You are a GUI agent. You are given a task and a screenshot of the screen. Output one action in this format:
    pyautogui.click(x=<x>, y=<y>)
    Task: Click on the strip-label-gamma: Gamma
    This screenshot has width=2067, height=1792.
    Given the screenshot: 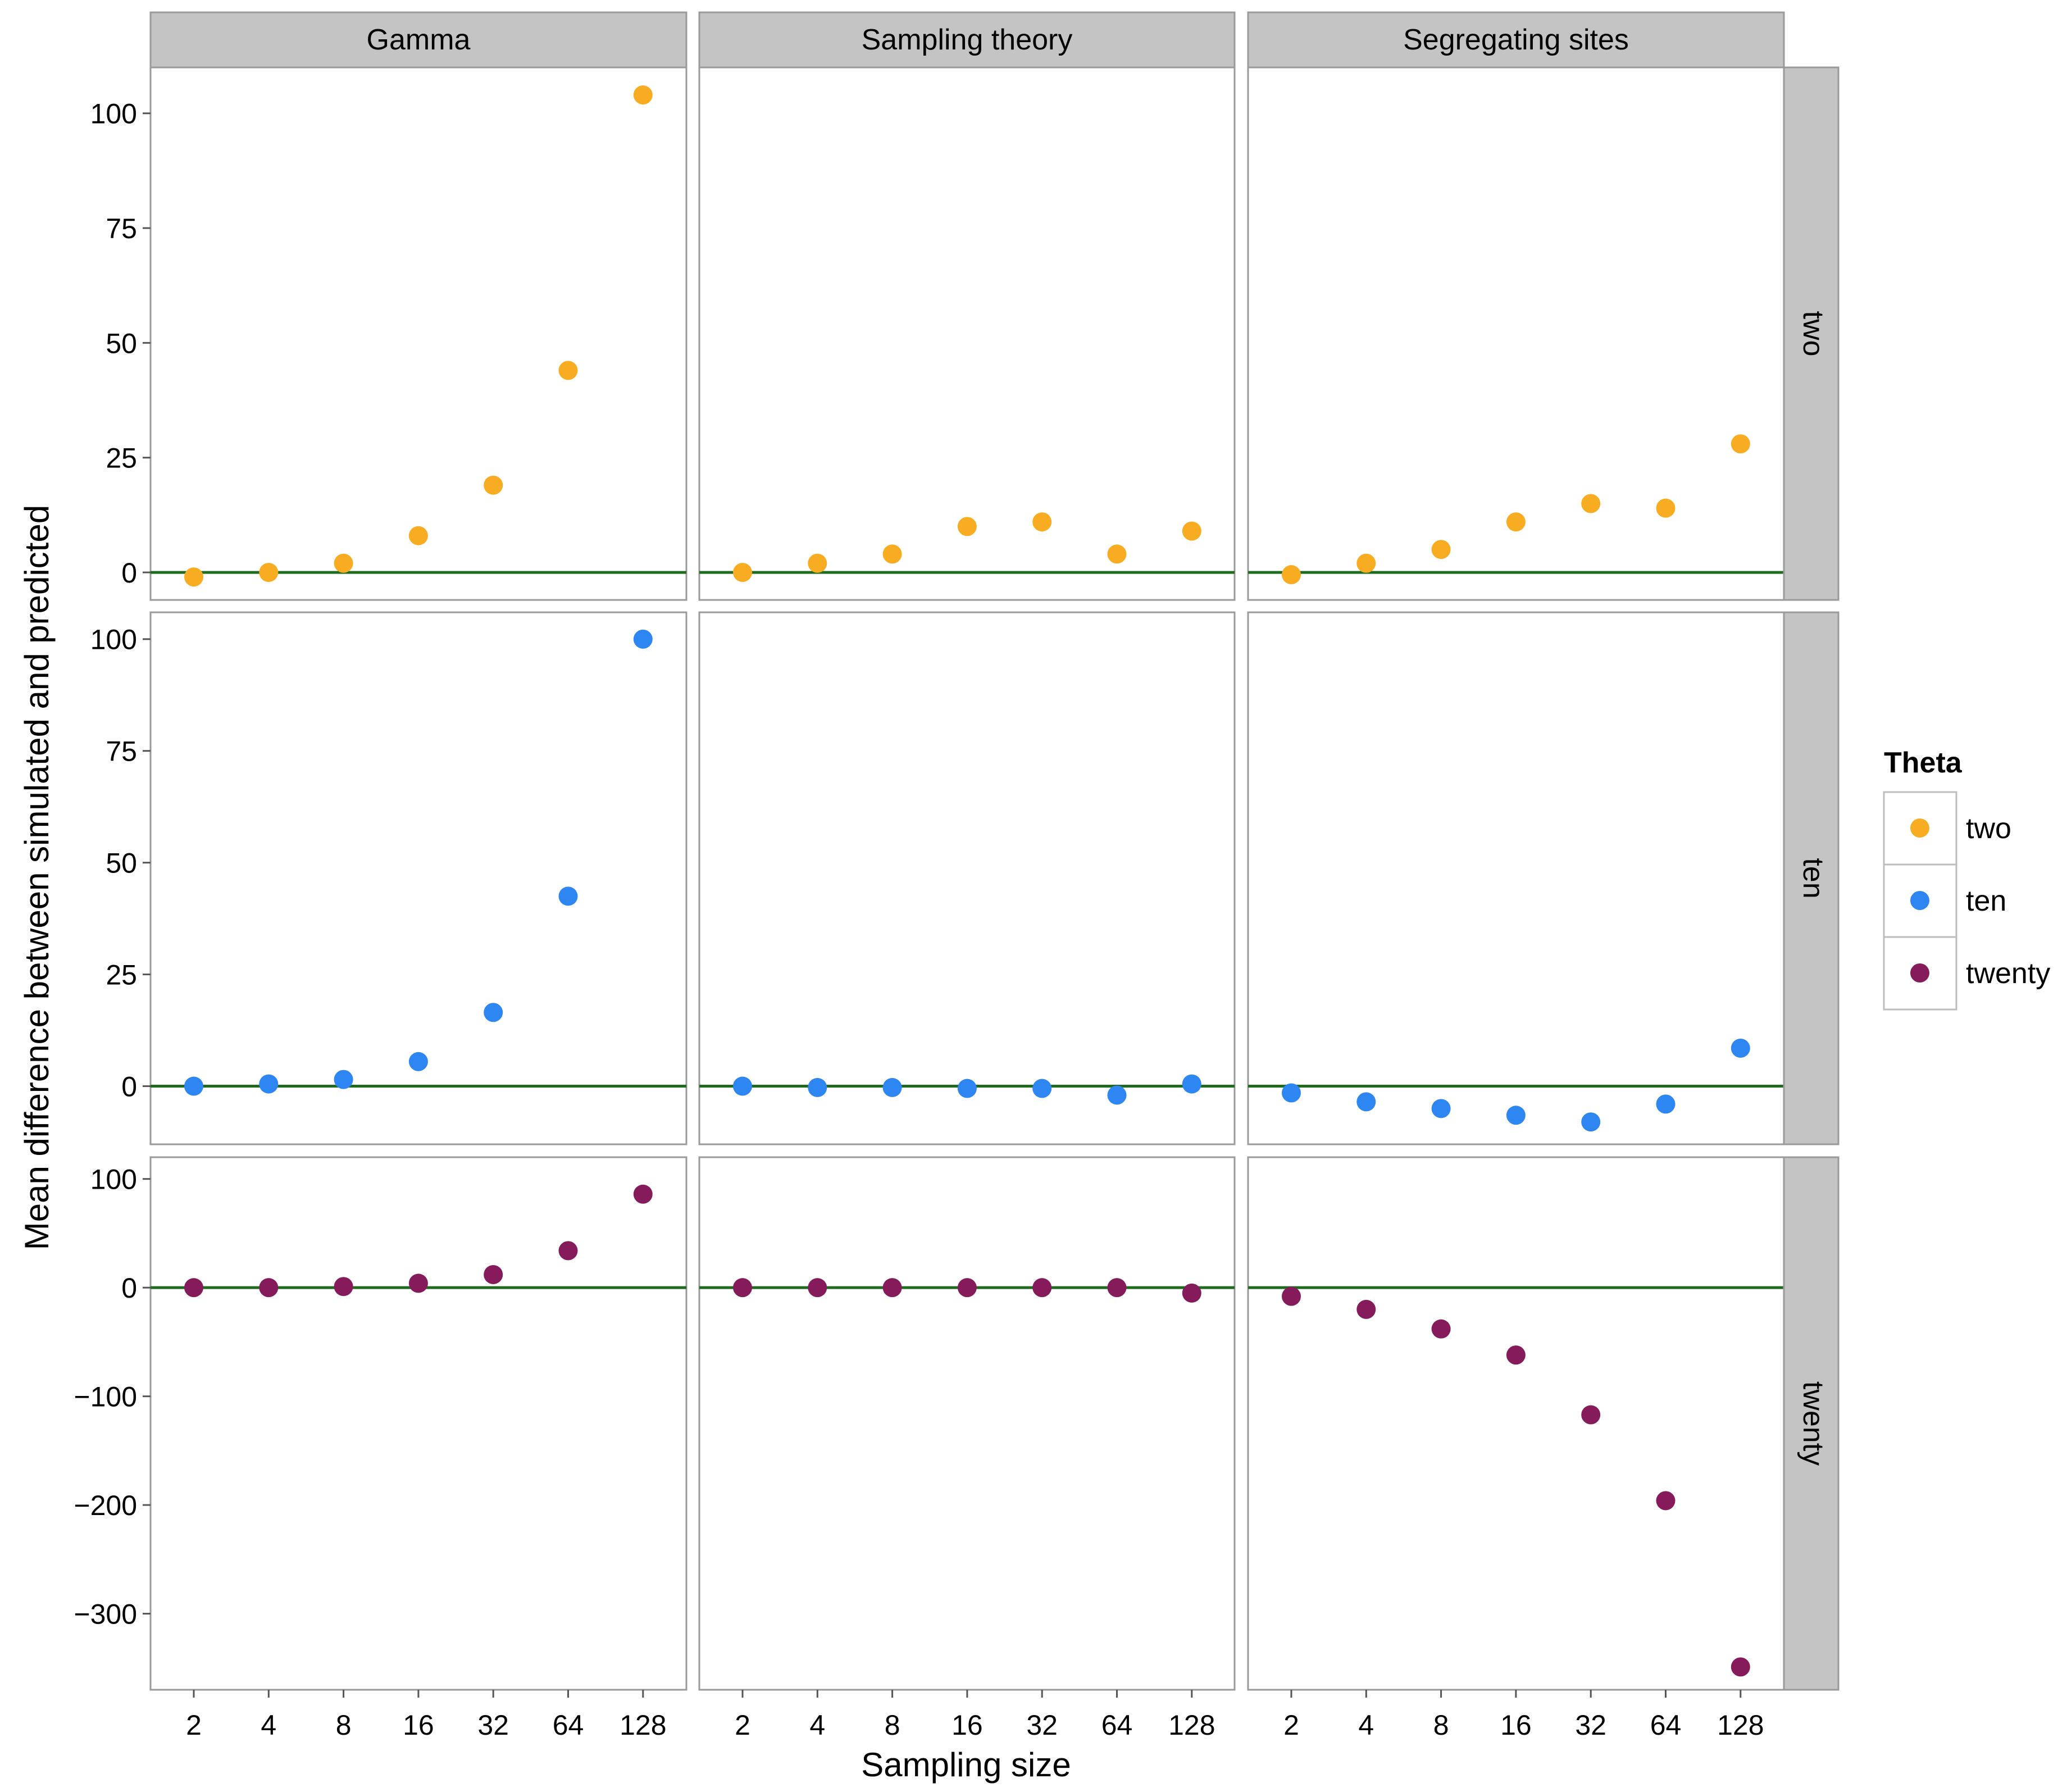 What is the action you would take?
    pyautogui.click(x=419, y=40)
    